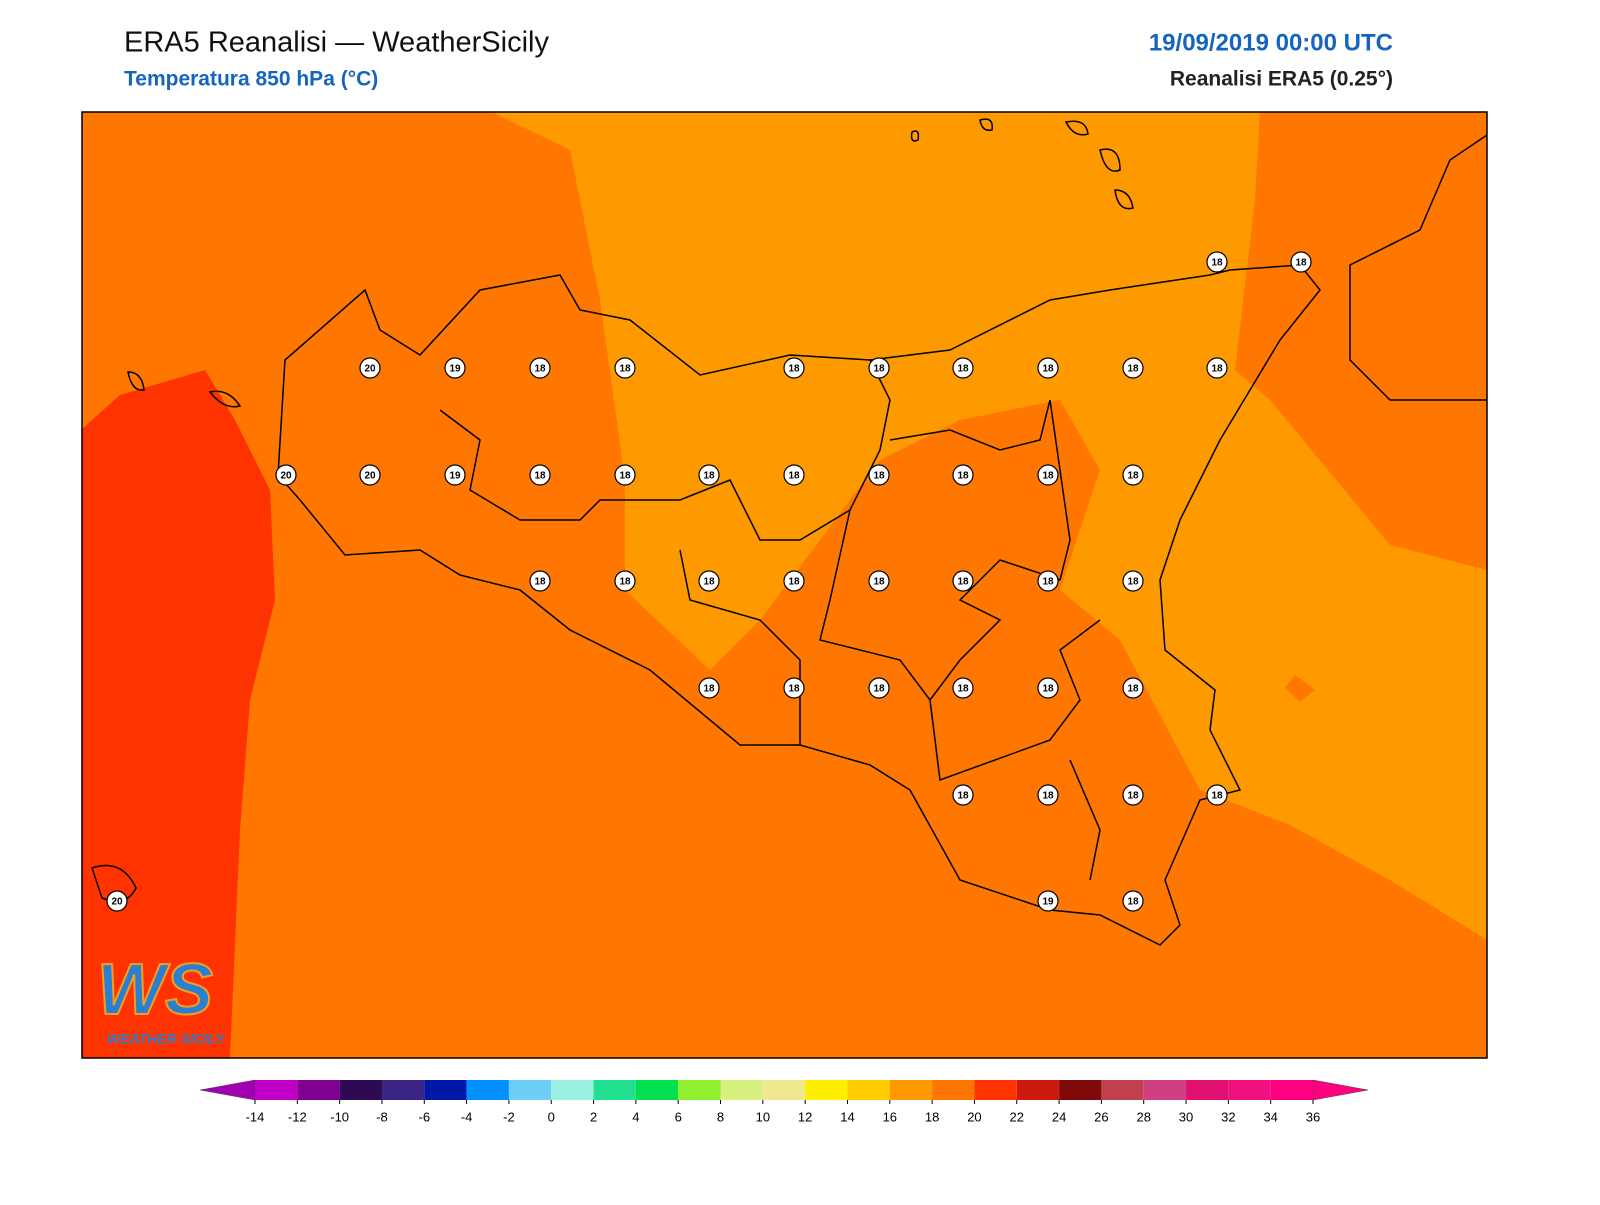 Image resolution: width=1600 pixels, height=1205 pixels. I want to click on colorbar-tick-label: 26, so click(1101, 1116).